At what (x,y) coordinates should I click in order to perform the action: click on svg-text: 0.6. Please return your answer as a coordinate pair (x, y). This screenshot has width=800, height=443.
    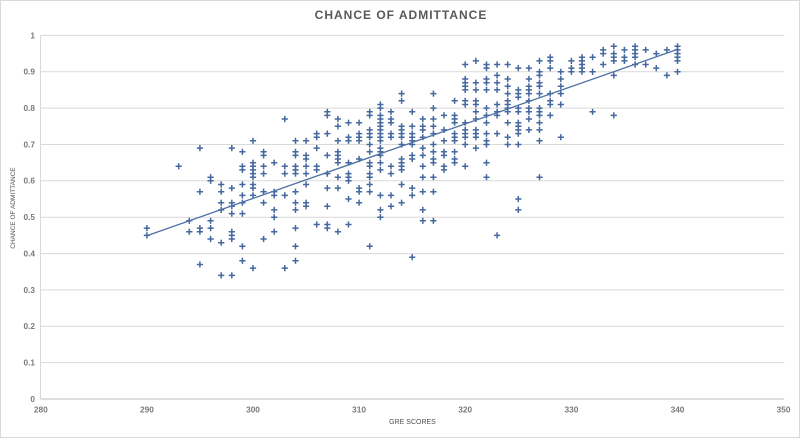
    Looking at the image, I should click on (29, 181).